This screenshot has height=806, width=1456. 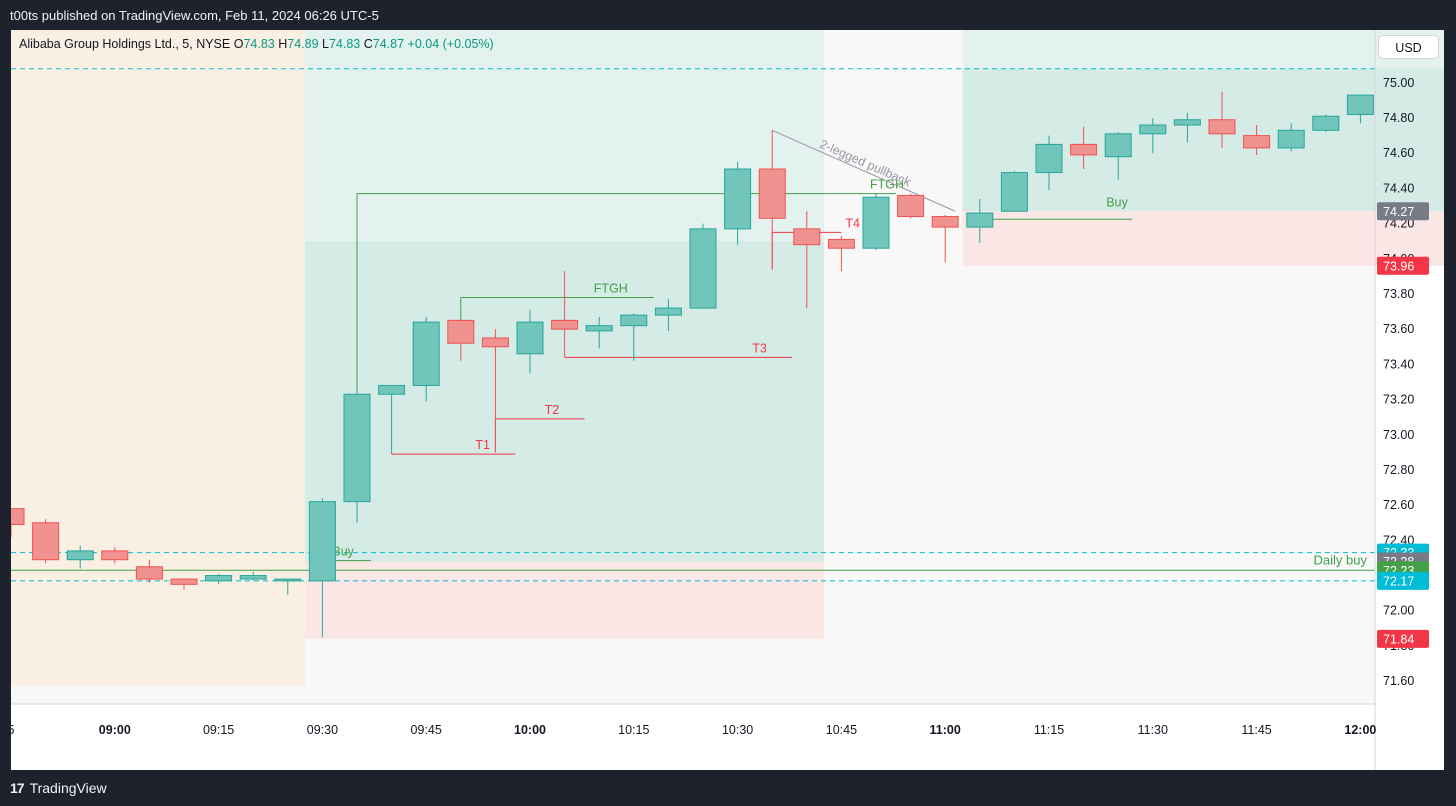 What do you see at coordinates (343, 552) in the screenshot?
I see `buy-label: Buy` at bounding box center [343, 552].